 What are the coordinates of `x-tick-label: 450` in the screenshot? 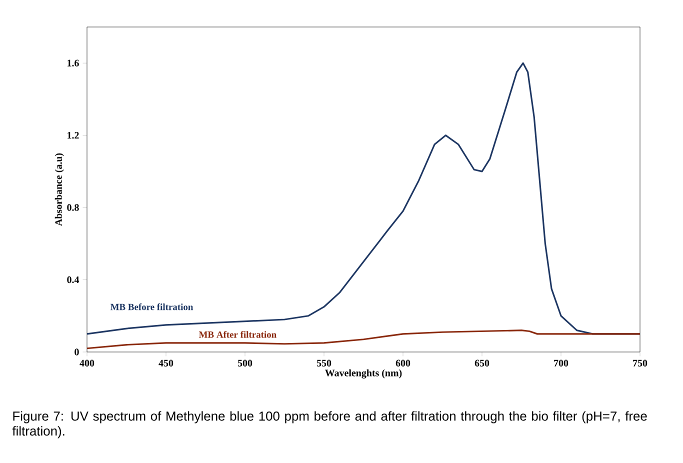 It's located at (166, 363).